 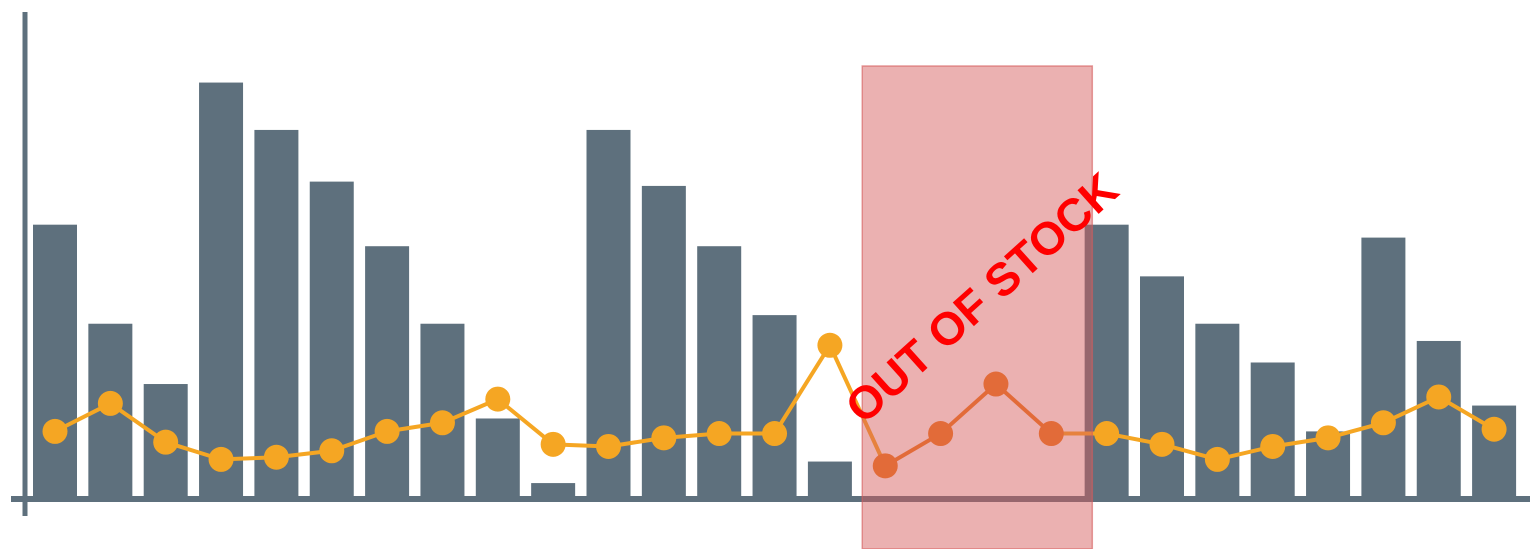 I want to click on out-of-stock-band, so click(x=977, y=307).